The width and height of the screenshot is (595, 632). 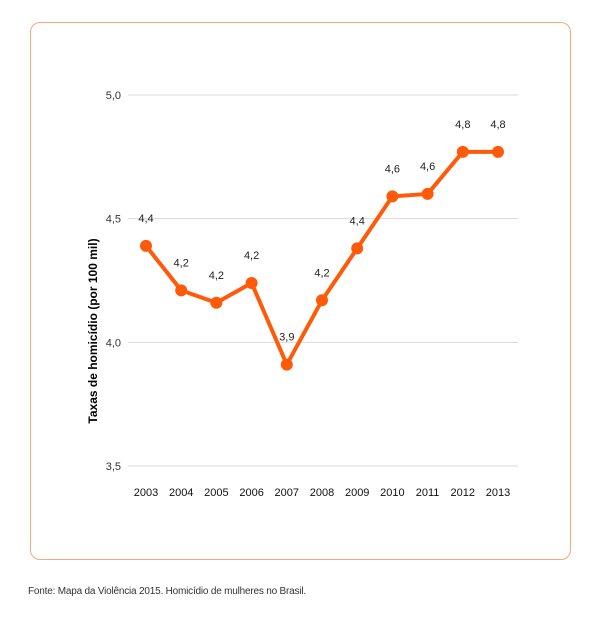 I want to click on x-tick-label: 2008, so click(x=322, y=493).